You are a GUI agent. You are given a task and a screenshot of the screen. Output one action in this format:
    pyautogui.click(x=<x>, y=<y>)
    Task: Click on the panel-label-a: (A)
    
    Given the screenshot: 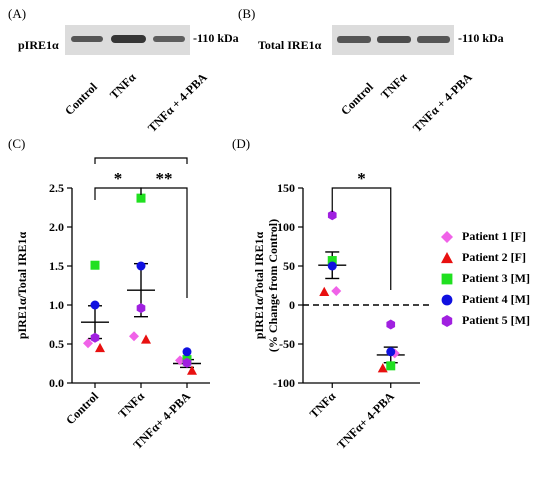 What is the action you would take?
    pyautogui.click(x=17, y=13)
    